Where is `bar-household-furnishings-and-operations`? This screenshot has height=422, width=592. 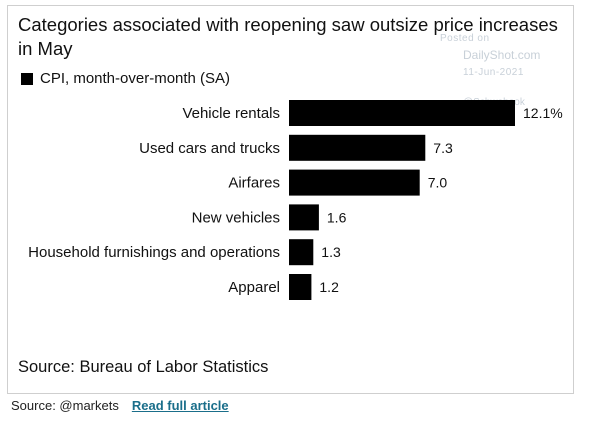 bar-household-furnishings-and-operations is located at coordinates (301, 252).